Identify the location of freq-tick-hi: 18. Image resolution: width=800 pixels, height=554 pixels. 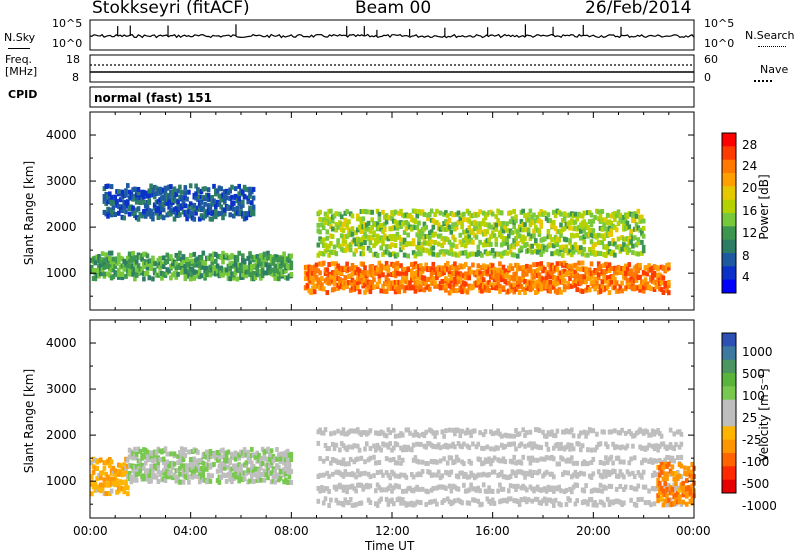
(73, 59).